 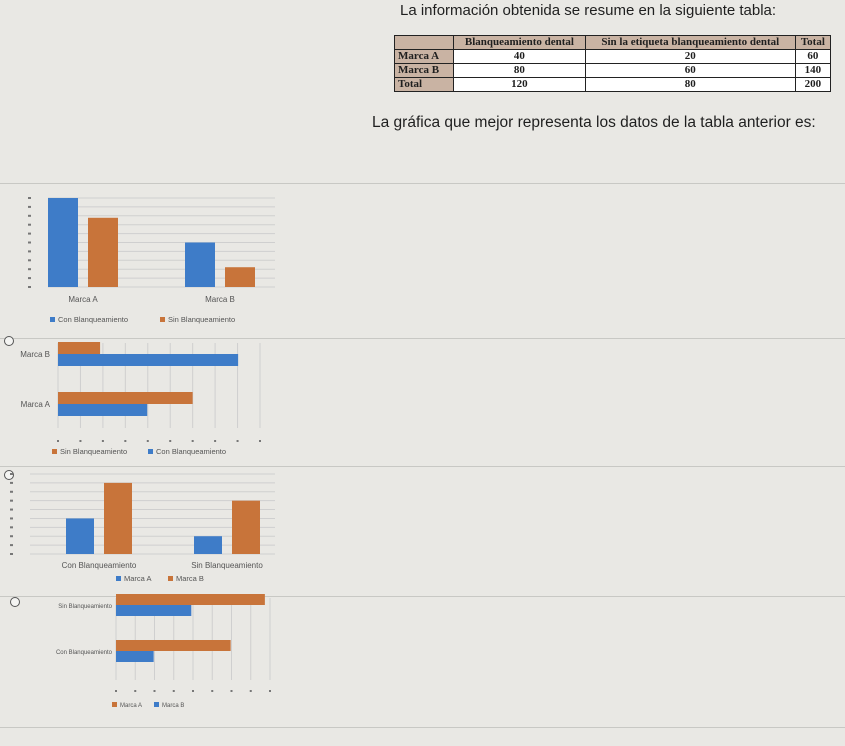 I want to click on table-row-label: Total, so click(x=424, y=84).